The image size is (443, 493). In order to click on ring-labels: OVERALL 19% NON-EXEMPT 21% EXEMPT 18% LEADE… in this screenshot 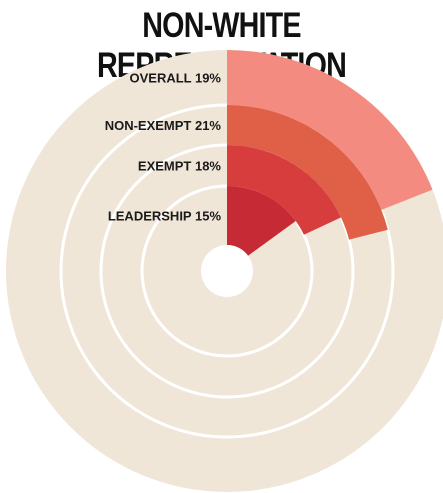, I will do `click(163, 147)`.